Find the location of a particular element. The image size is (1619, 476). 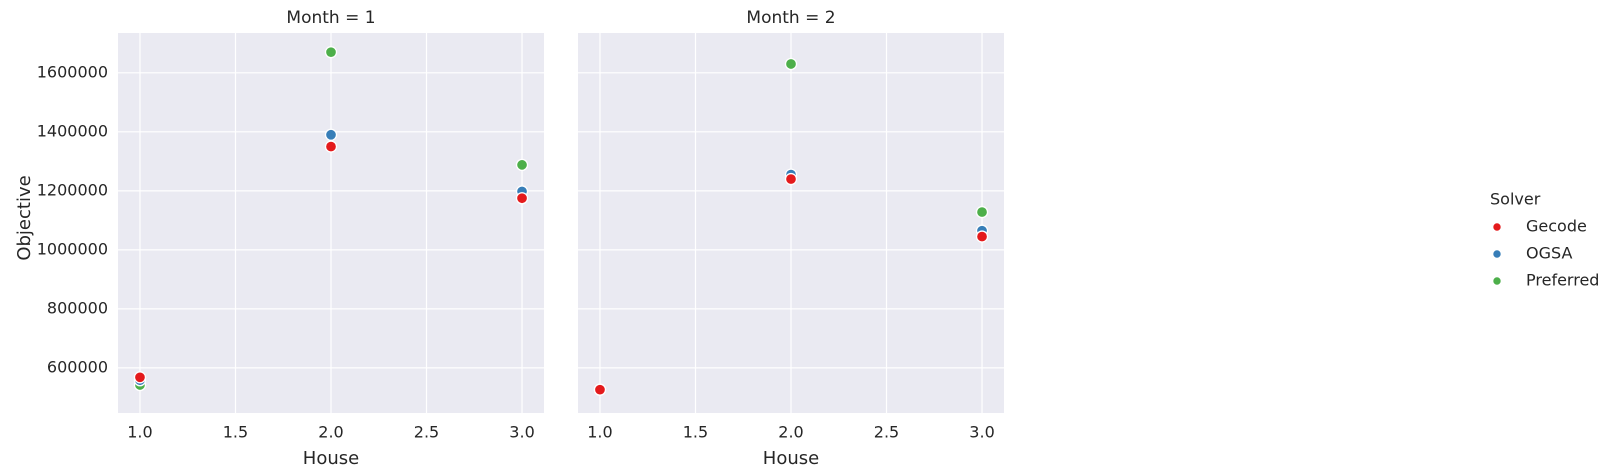

facet-title: Month = 2 is located at coordinates (790, 18).